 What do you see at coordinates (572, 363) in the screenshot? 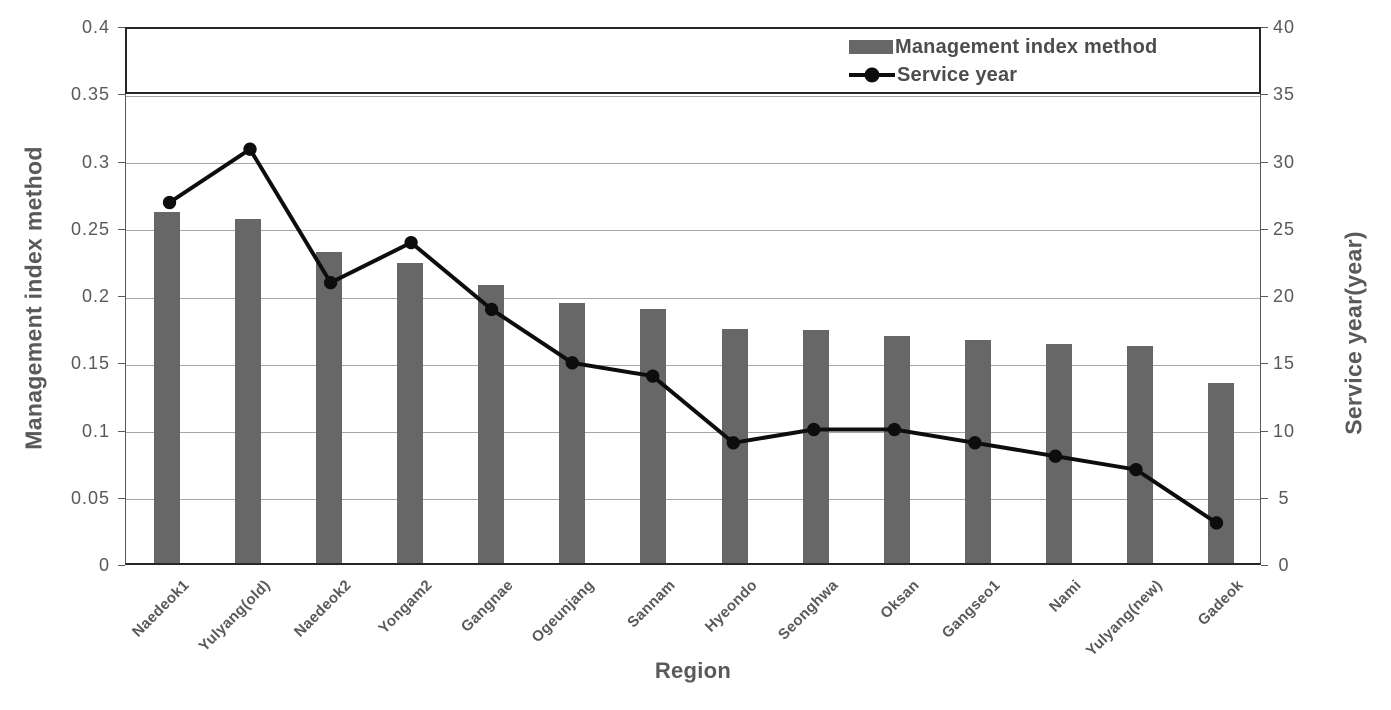
I see `line-point-ogeunjang` at bounding box center [572, 363].